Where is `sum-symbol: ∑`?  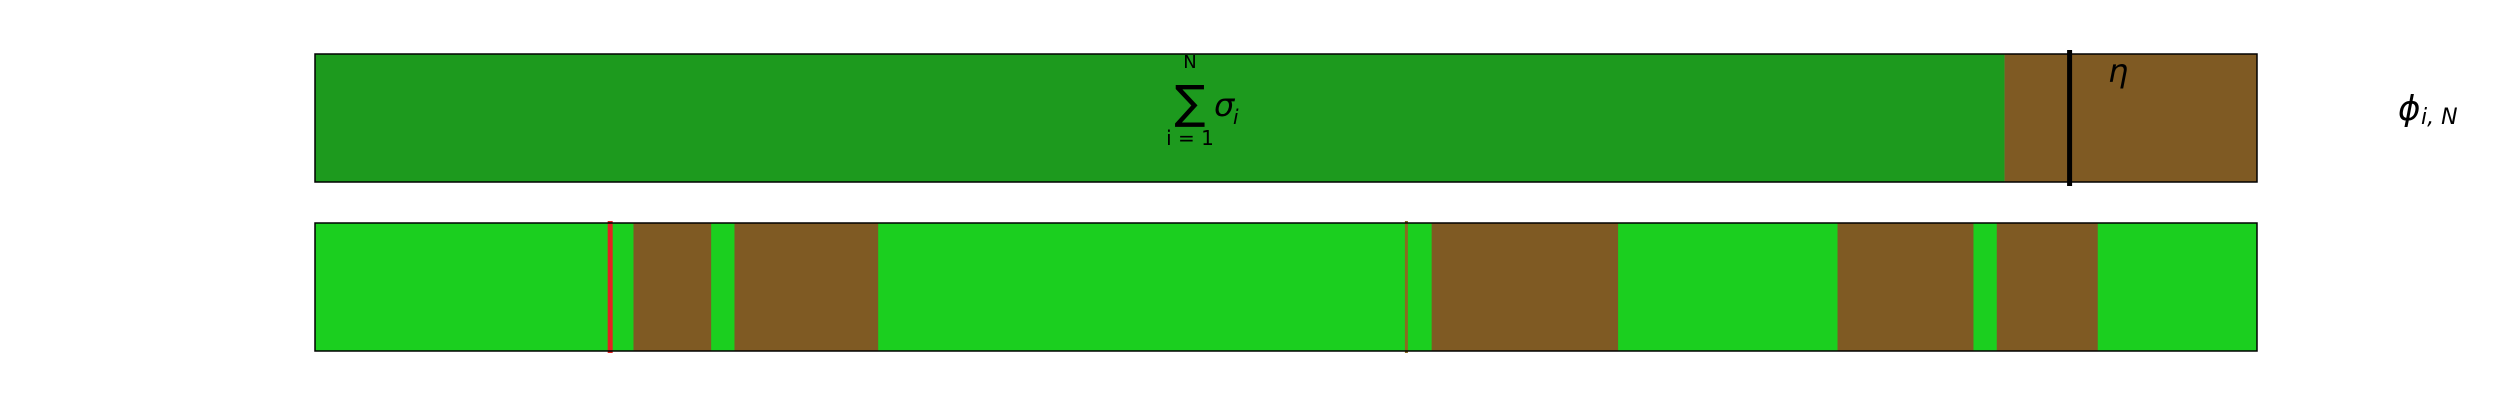
sum-symbol: ∑ is located at coordinates (1190, 102).